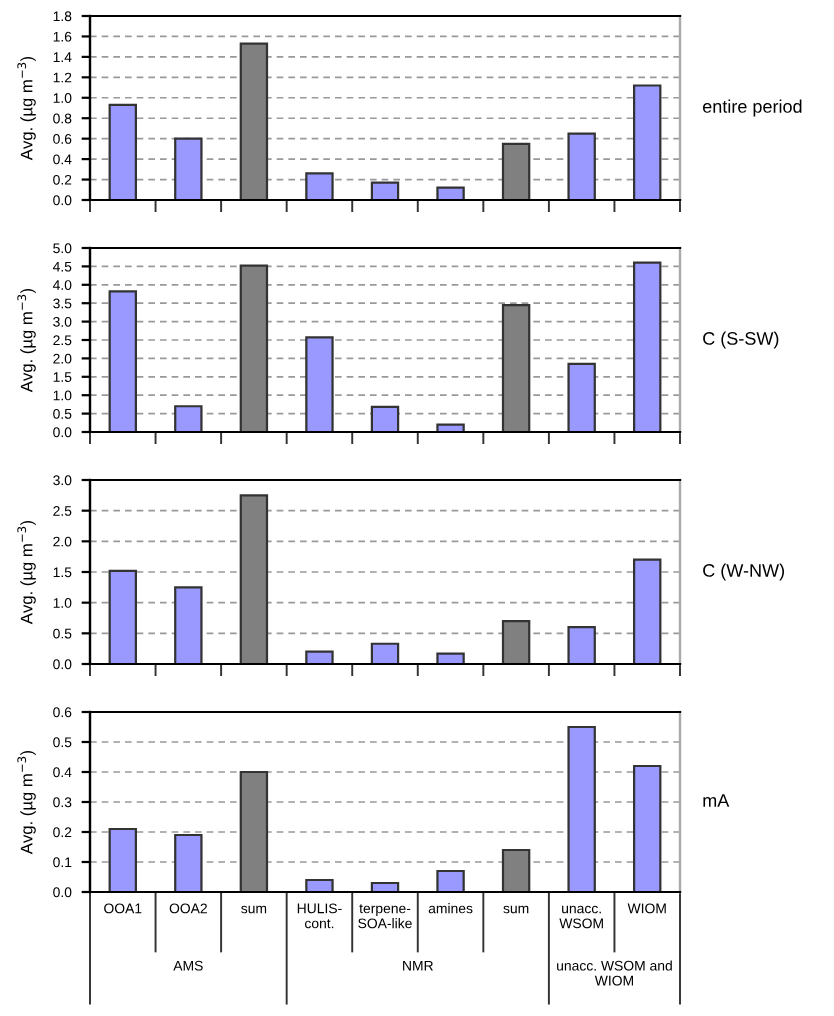 Image resolution: width=834 pixels, height=1016 pixels. Describe the element at coordinates (743, 572) in the screenshot. I see `y2-axis-title: C (W-NW)` at that location.